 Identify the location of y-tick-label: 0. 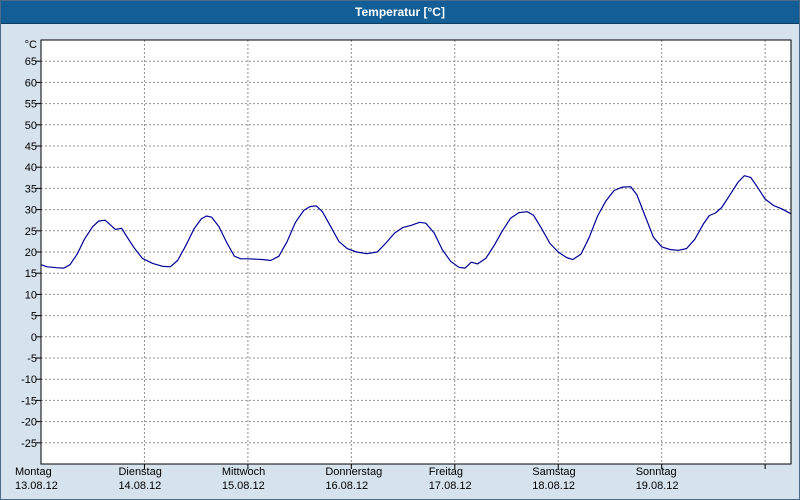
(34, 338).